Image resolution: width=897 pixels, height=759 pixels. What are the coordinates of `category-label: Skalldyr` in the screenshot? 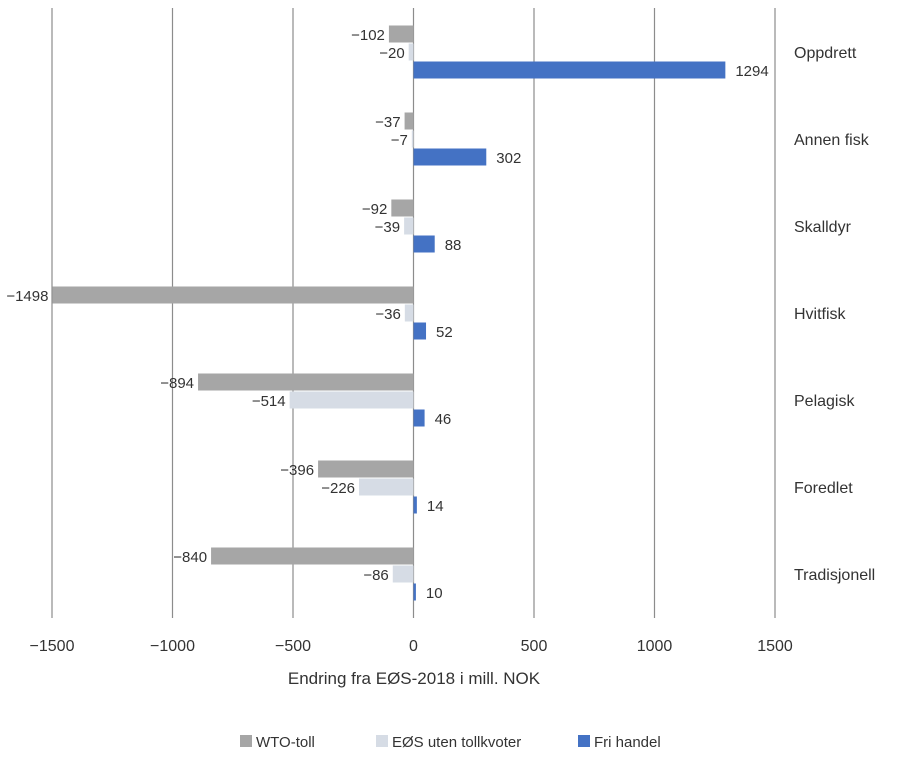 It's located at (823, 227).